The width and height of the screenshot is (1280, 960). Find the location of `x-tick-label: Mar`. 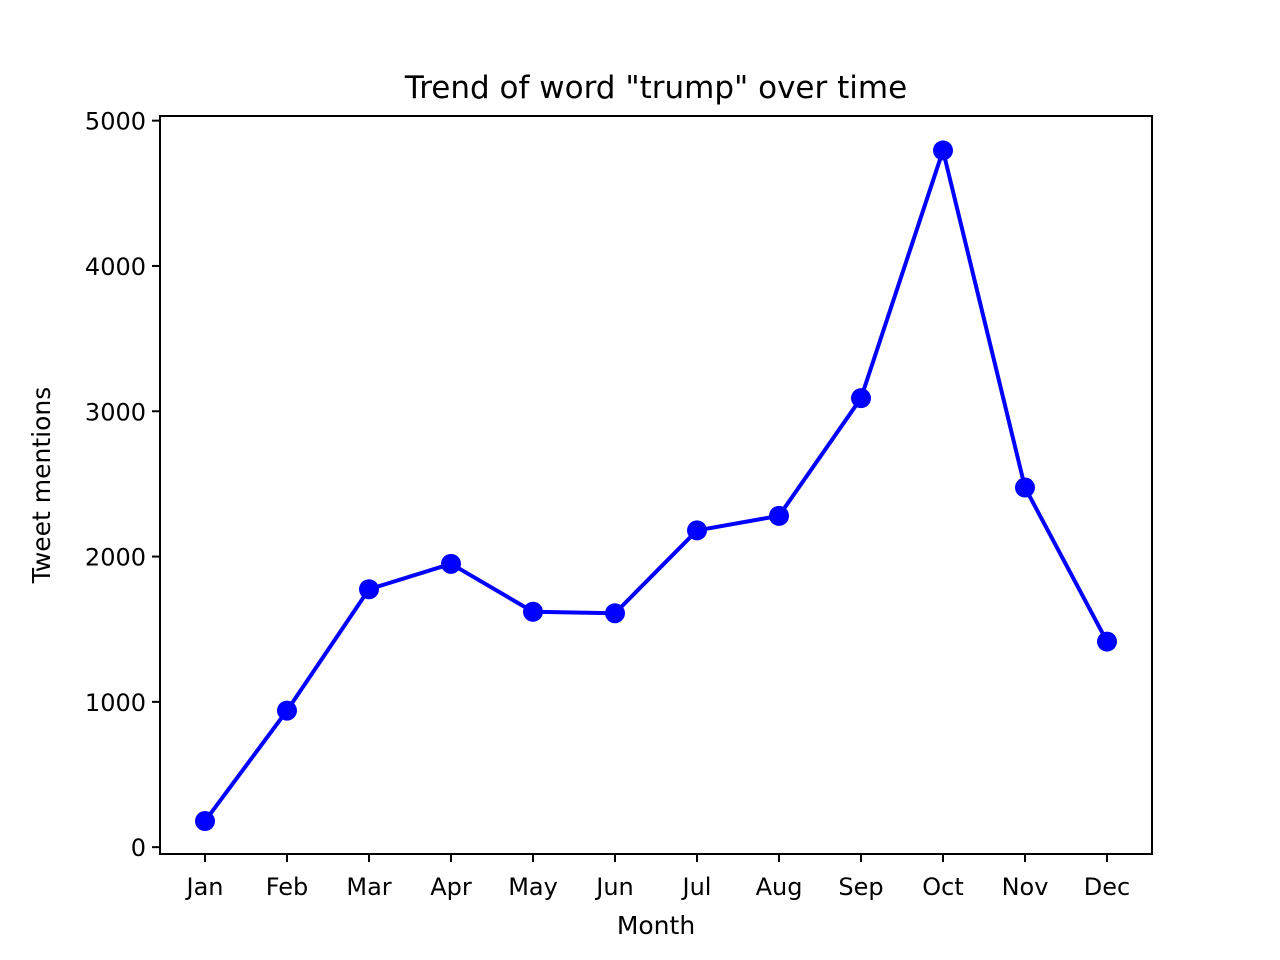

x-tick-label: Mar is located at coordinates (368, 887).